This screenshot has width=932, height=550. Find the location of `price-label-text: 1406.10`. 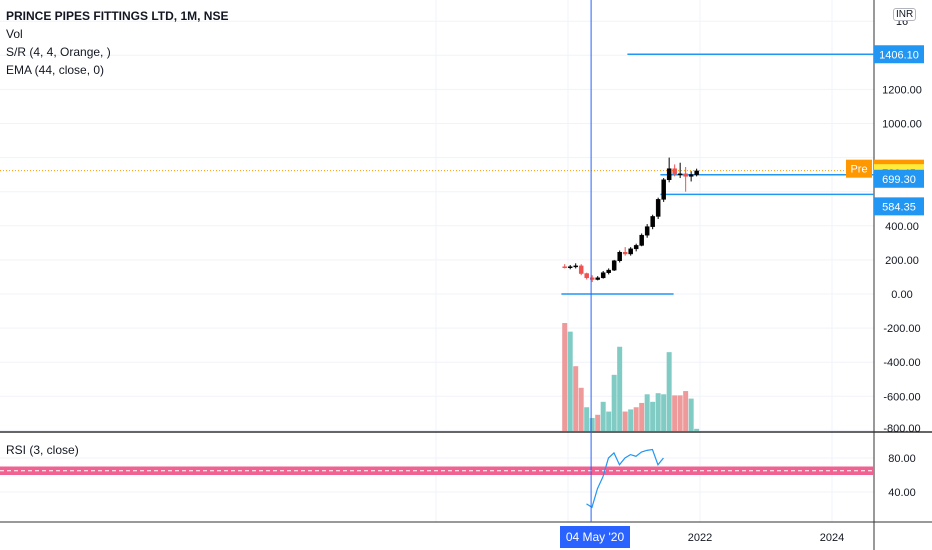

price-label-text: 1406.10 is located at coordinates (899, 55).